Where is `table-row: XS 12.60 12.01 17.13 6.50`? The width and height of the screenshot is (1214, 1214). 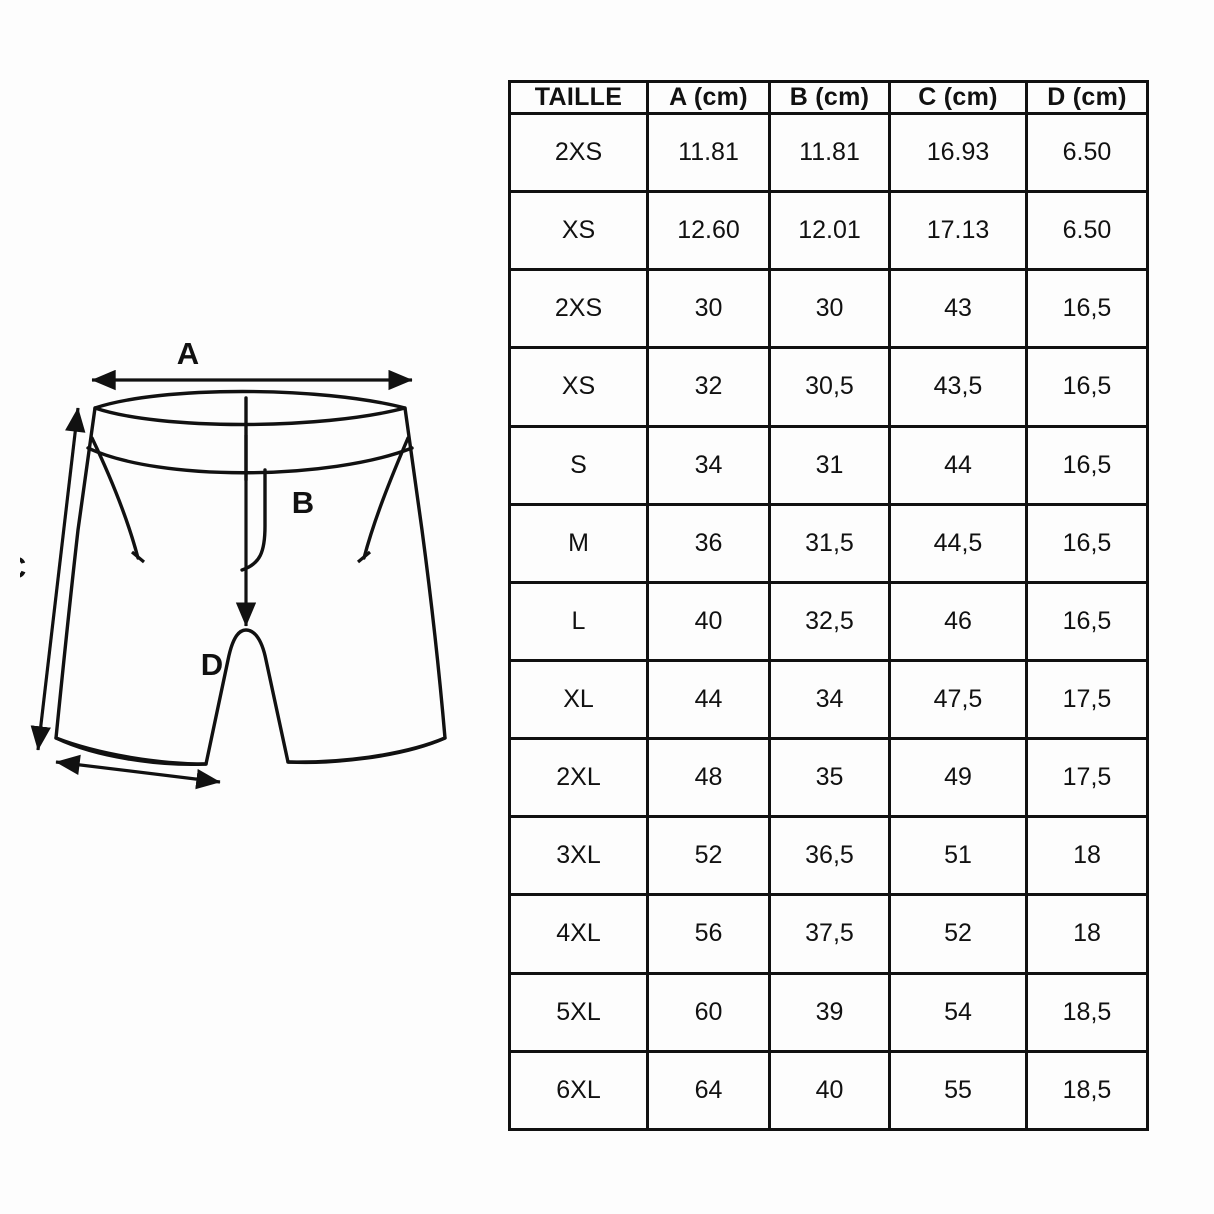
table-row: XS 12.60 12.01 17.13 6.50 is located at coordinates (828, 231).